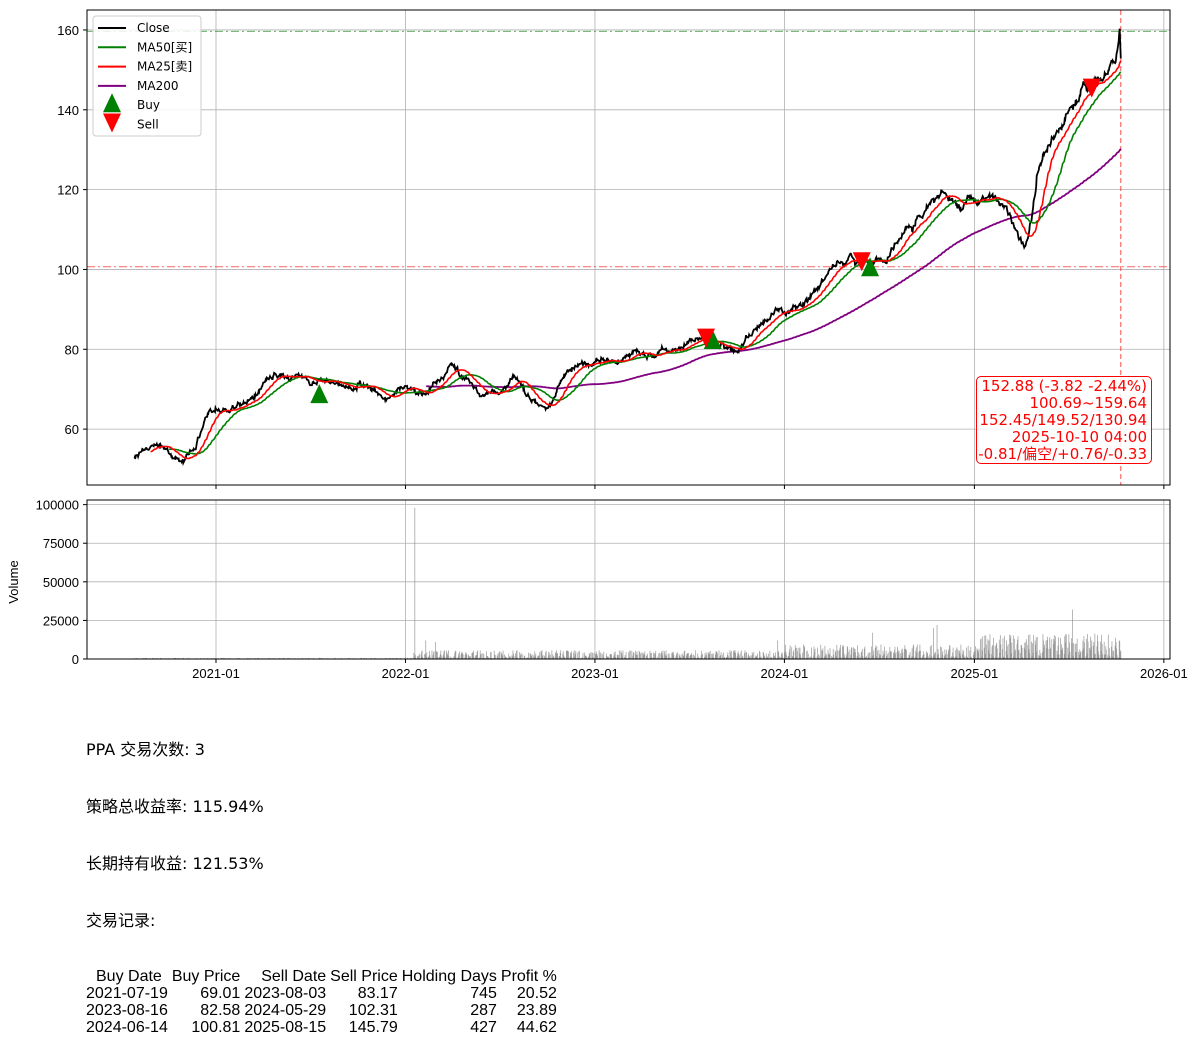 The width and height of the screenshot is (1201, 1055). What do you see at coordinates (68, 110) in the screenshot?
I see `y-tick-label: 140` at bounding box center [68, 110].